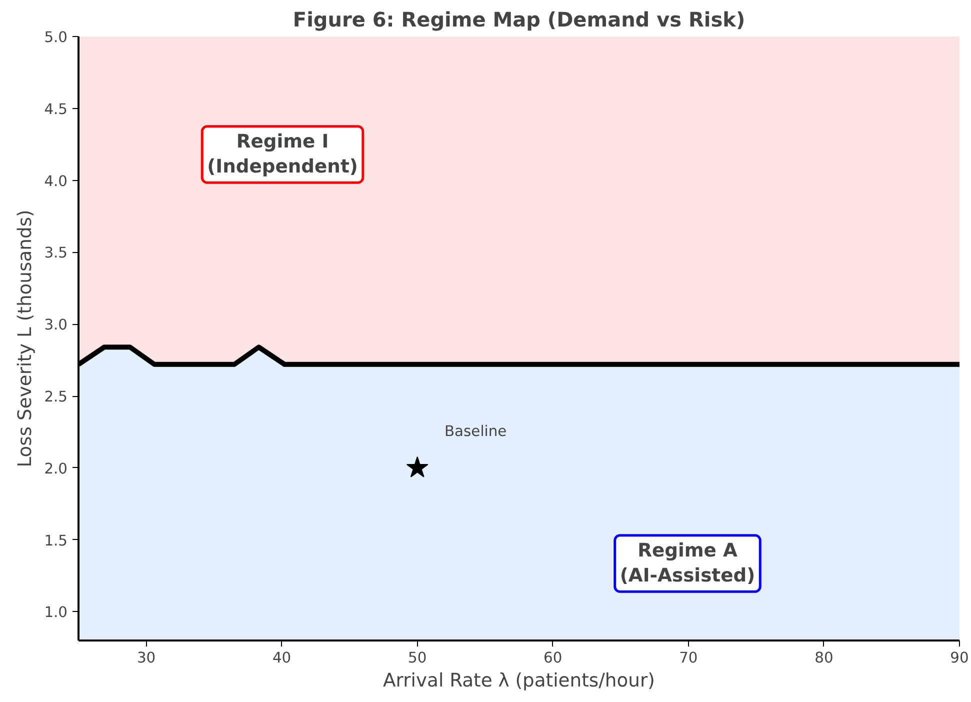  What do you see at coordinates (56, 469) in the screenshot?
I see `y-tick-label: 2.0` at bounding box center [56, 469].